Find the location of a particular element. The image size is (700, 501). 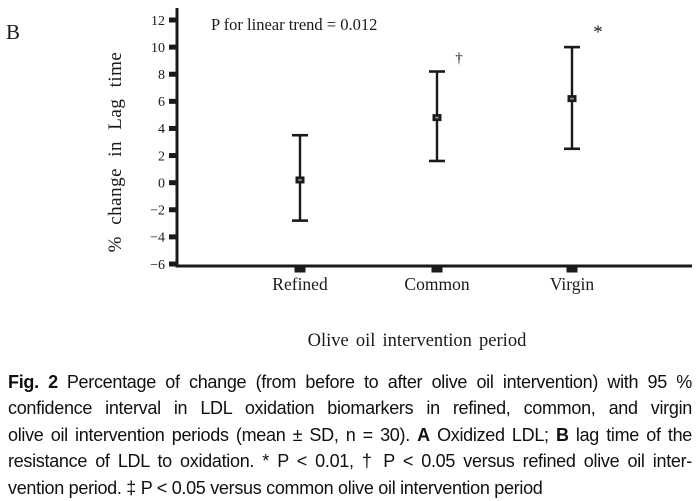

y-axis-title: % change in Lag time is located at coordinates (115, 152).